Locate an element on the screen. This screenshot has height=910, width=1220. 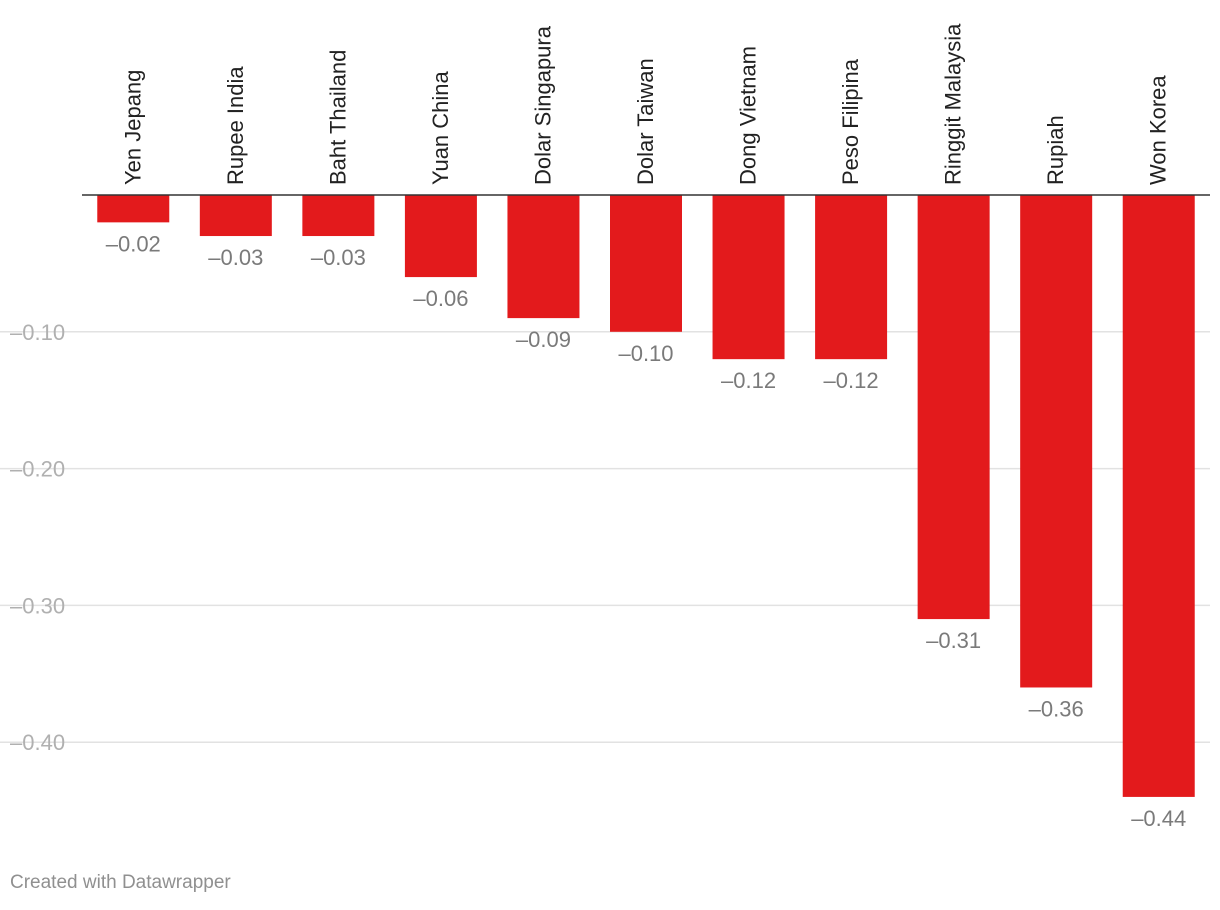
y-tick-label: –0.30 is located at coordinates (37, 605).